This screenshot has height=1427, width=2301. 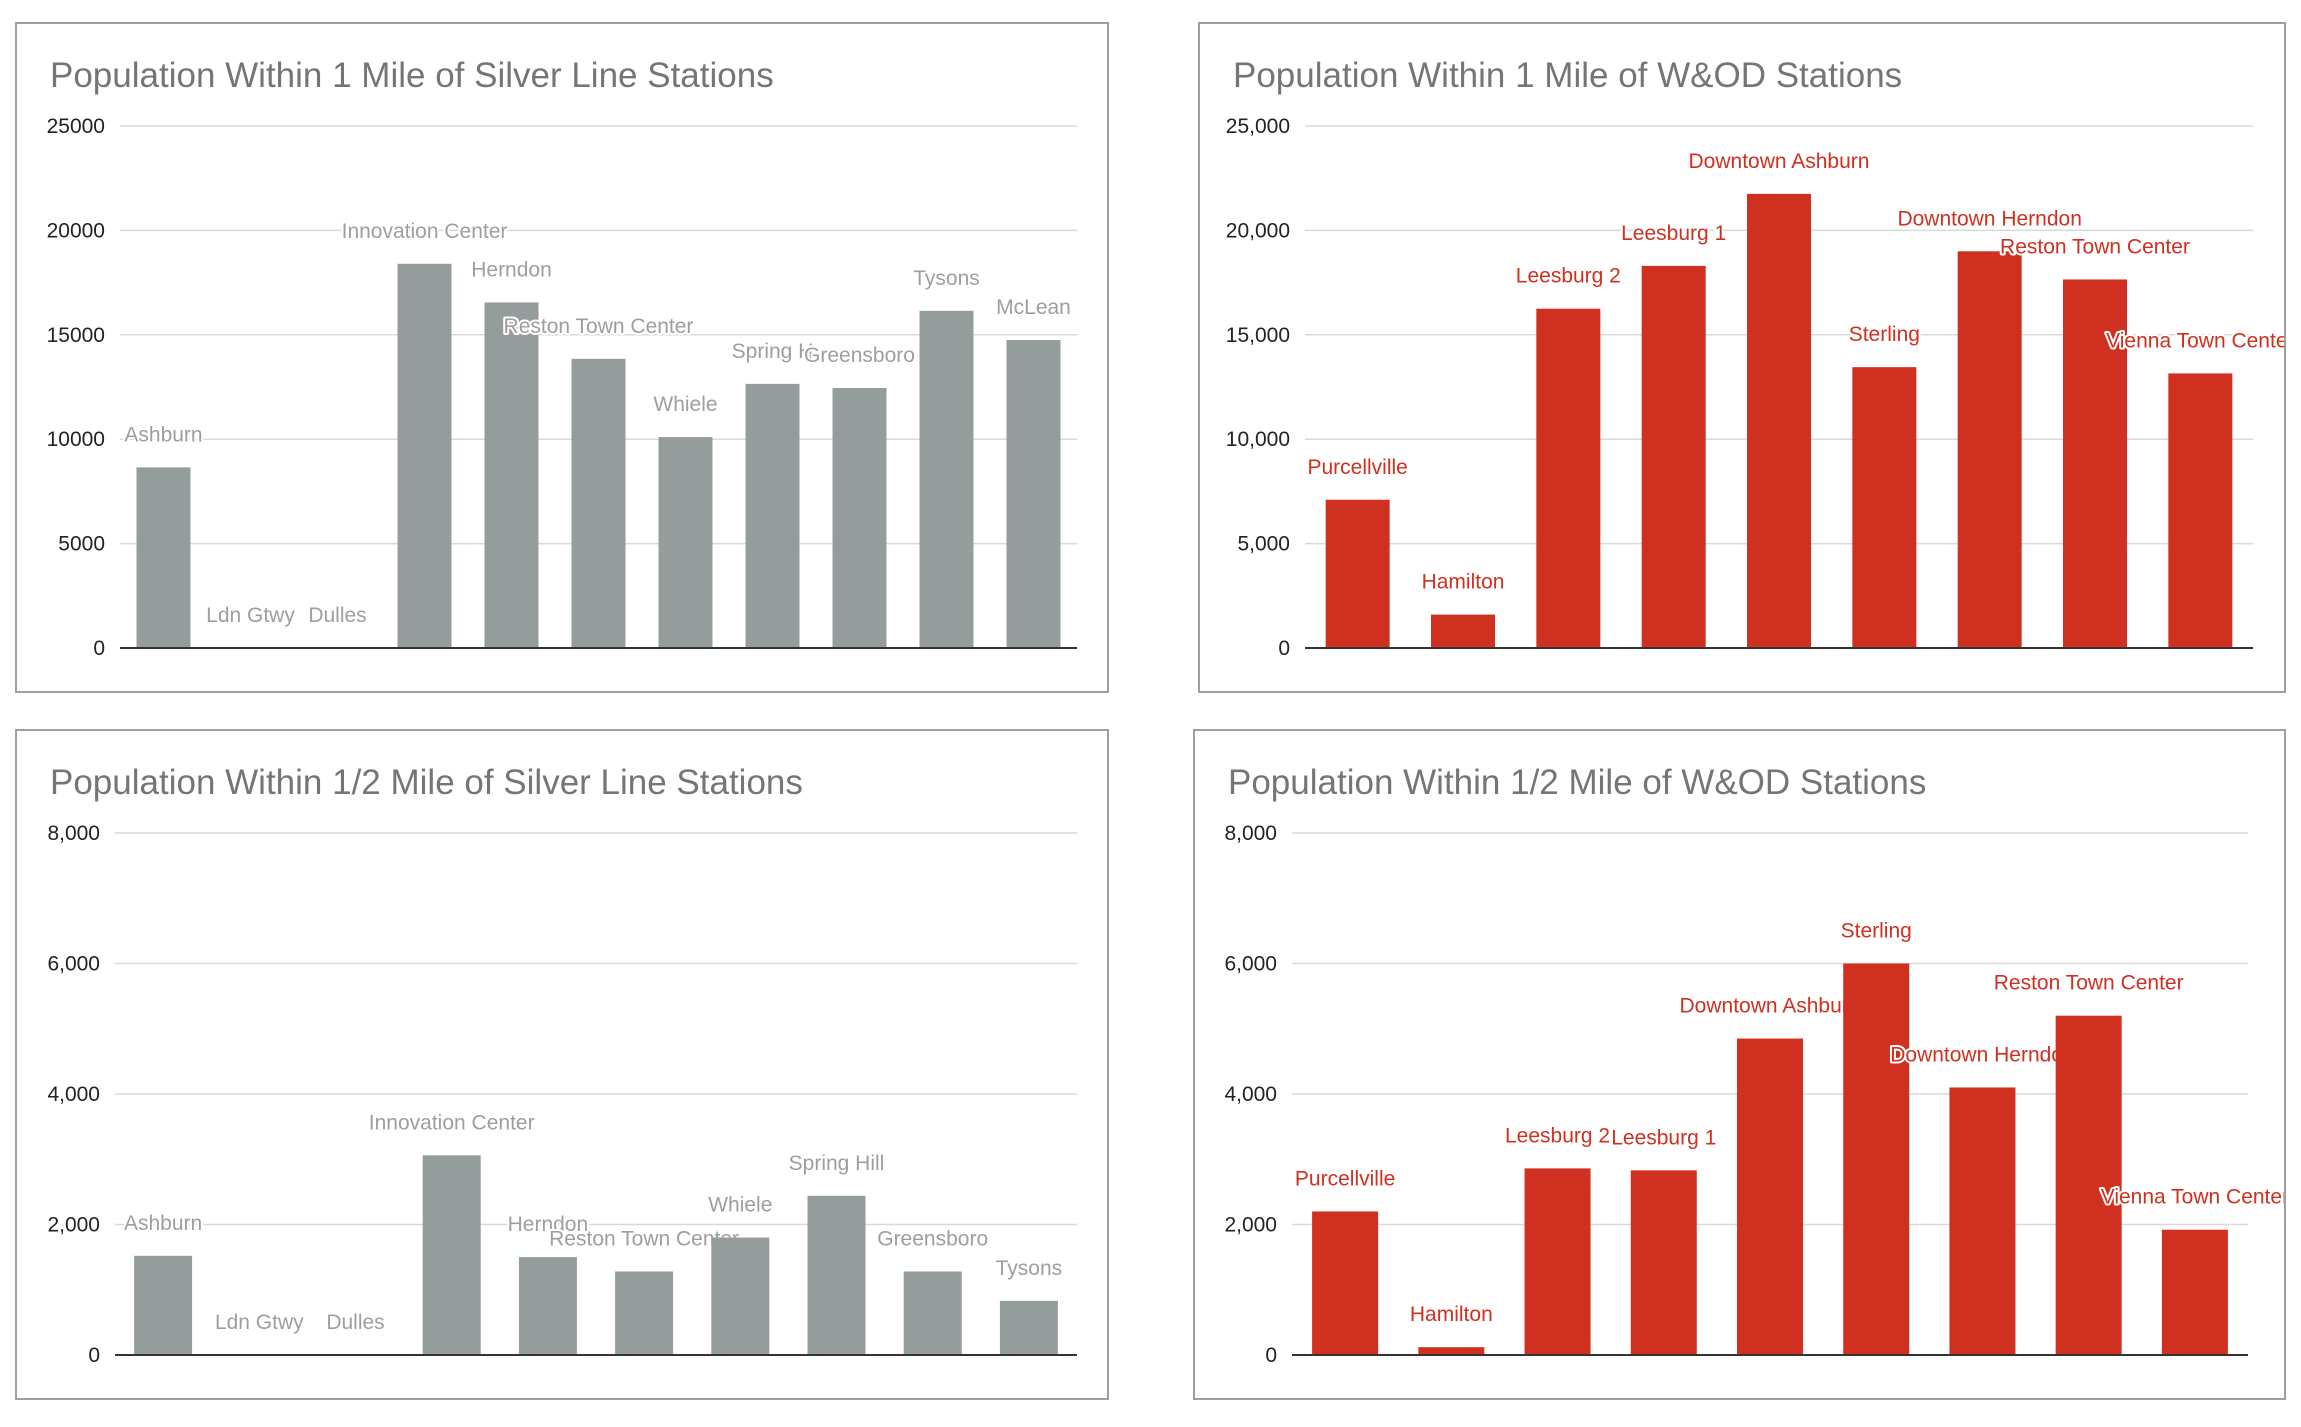 I want to click on y-tick-label: 20000, so click(x=76, y=230).